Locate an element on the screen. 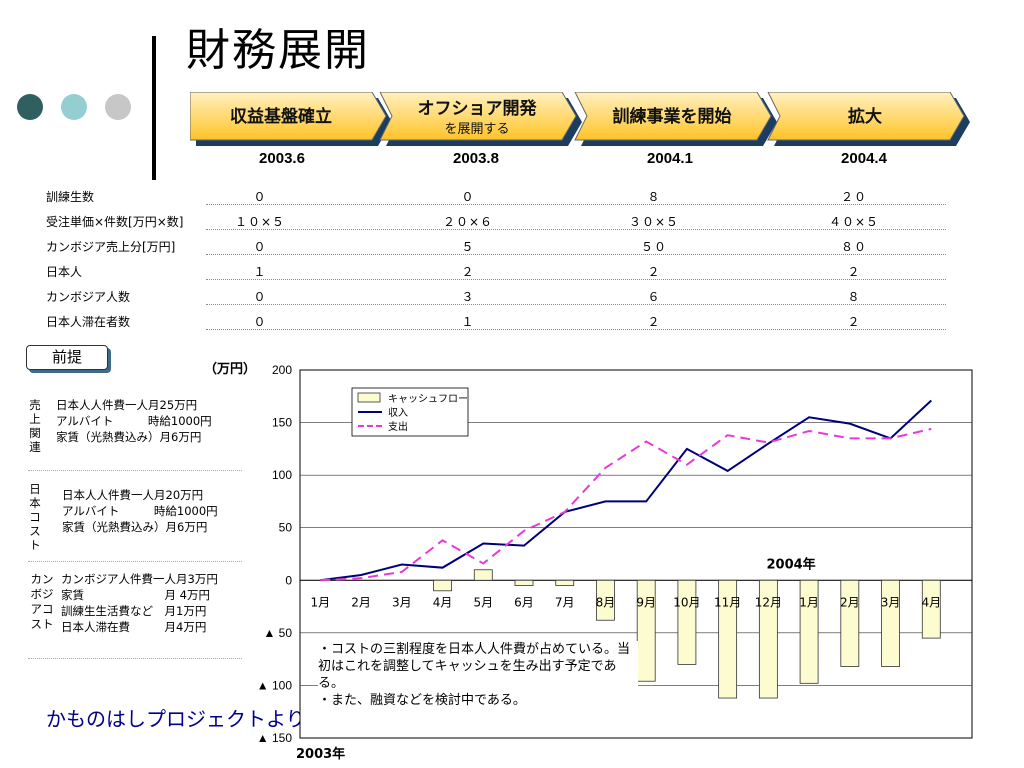 The height and width of the screenshot is (768, 1024). premise-button: 前提 is located at coordinates (67, 357).